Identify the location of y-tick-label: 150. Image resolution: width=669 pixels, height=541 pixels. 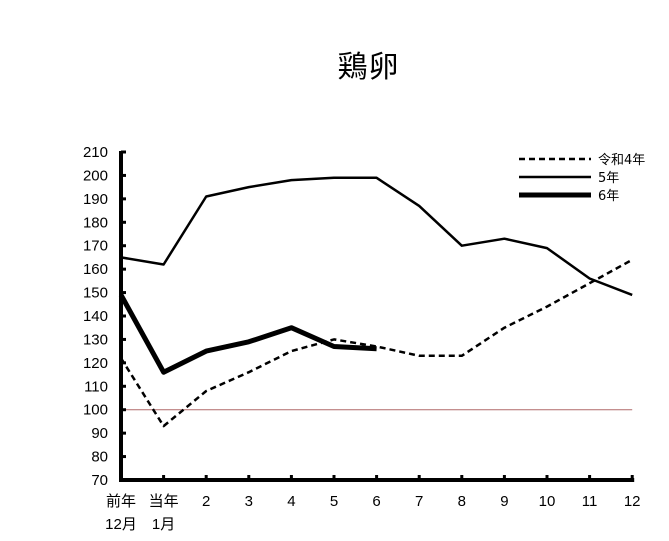
(95, 293).